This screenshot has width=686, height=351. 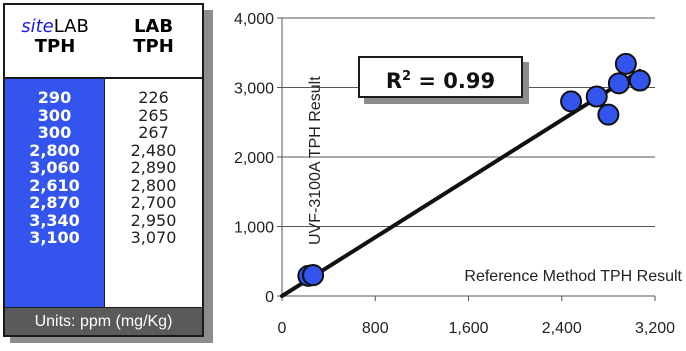 I want to click on lab-column-header: LAB TPH, so click(x=153, y=37).